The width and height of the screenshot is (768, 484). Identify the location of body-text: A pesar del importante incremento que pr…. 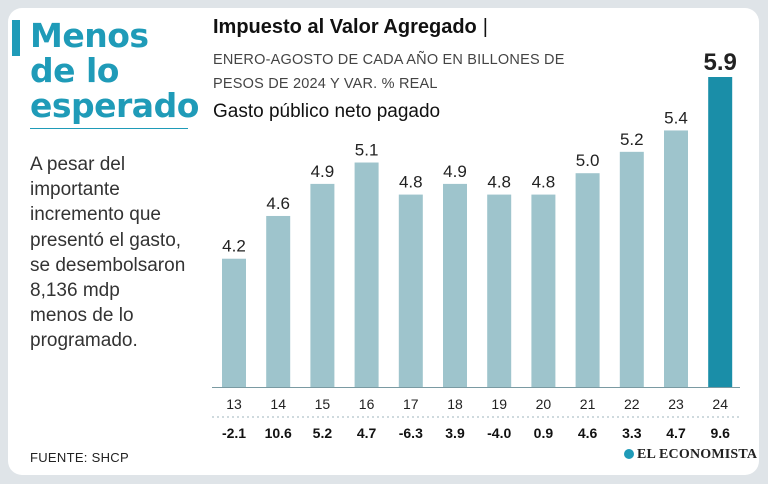
(115, 253).